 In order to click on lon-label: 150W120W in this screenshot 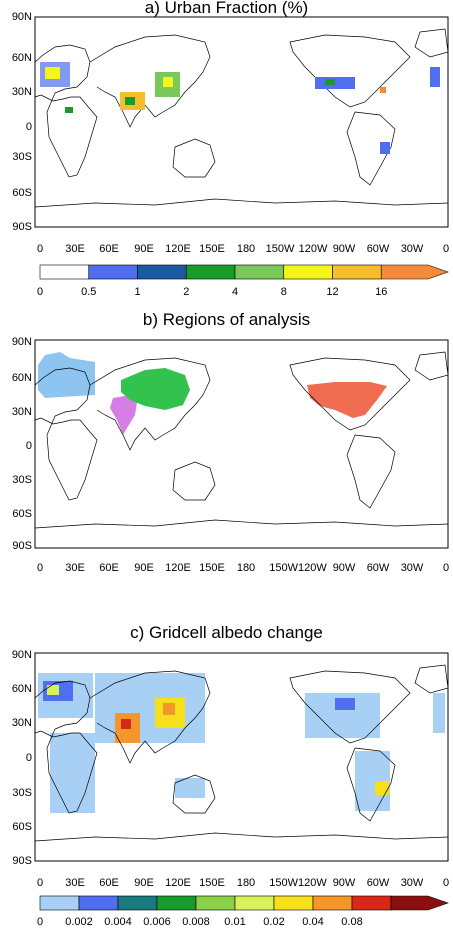, I will do `click(298, 883)`.